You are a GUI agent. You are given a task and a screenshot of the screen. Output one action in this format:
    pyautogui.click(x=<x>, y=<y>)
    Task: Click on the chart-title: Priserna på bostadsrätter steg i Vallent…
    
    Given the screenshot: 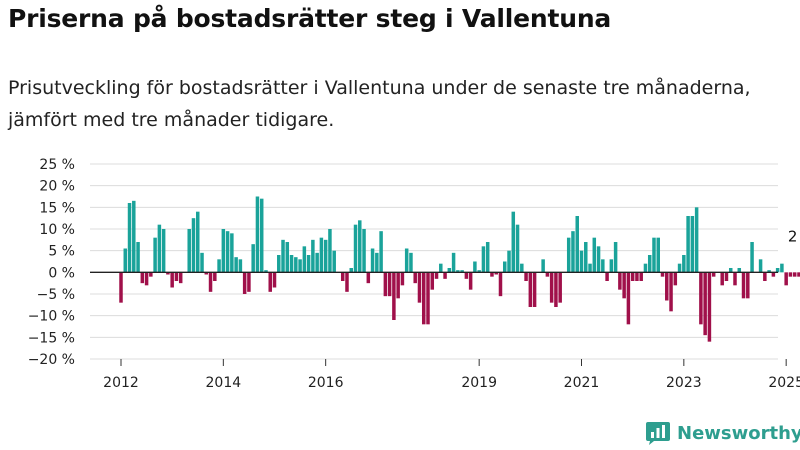 What is the action you would take?
    pyautogui.click(x=310, y=18)
    